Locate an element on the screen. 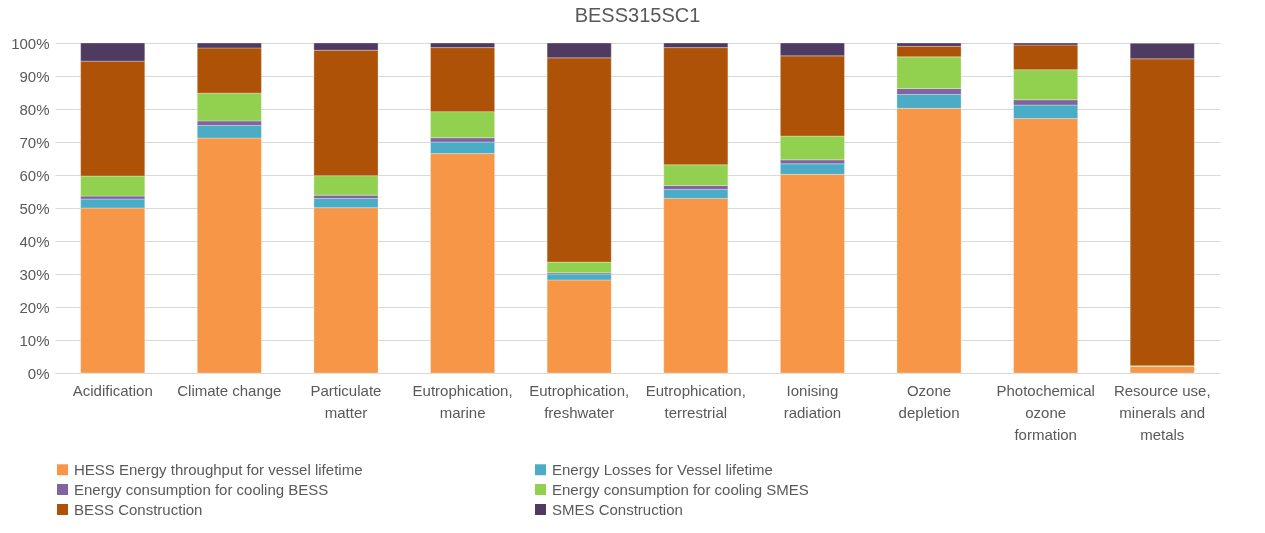 This screenshot has height=533, width=1265. chart-title: BESS315SC1 is located at coordinates (637, 15).